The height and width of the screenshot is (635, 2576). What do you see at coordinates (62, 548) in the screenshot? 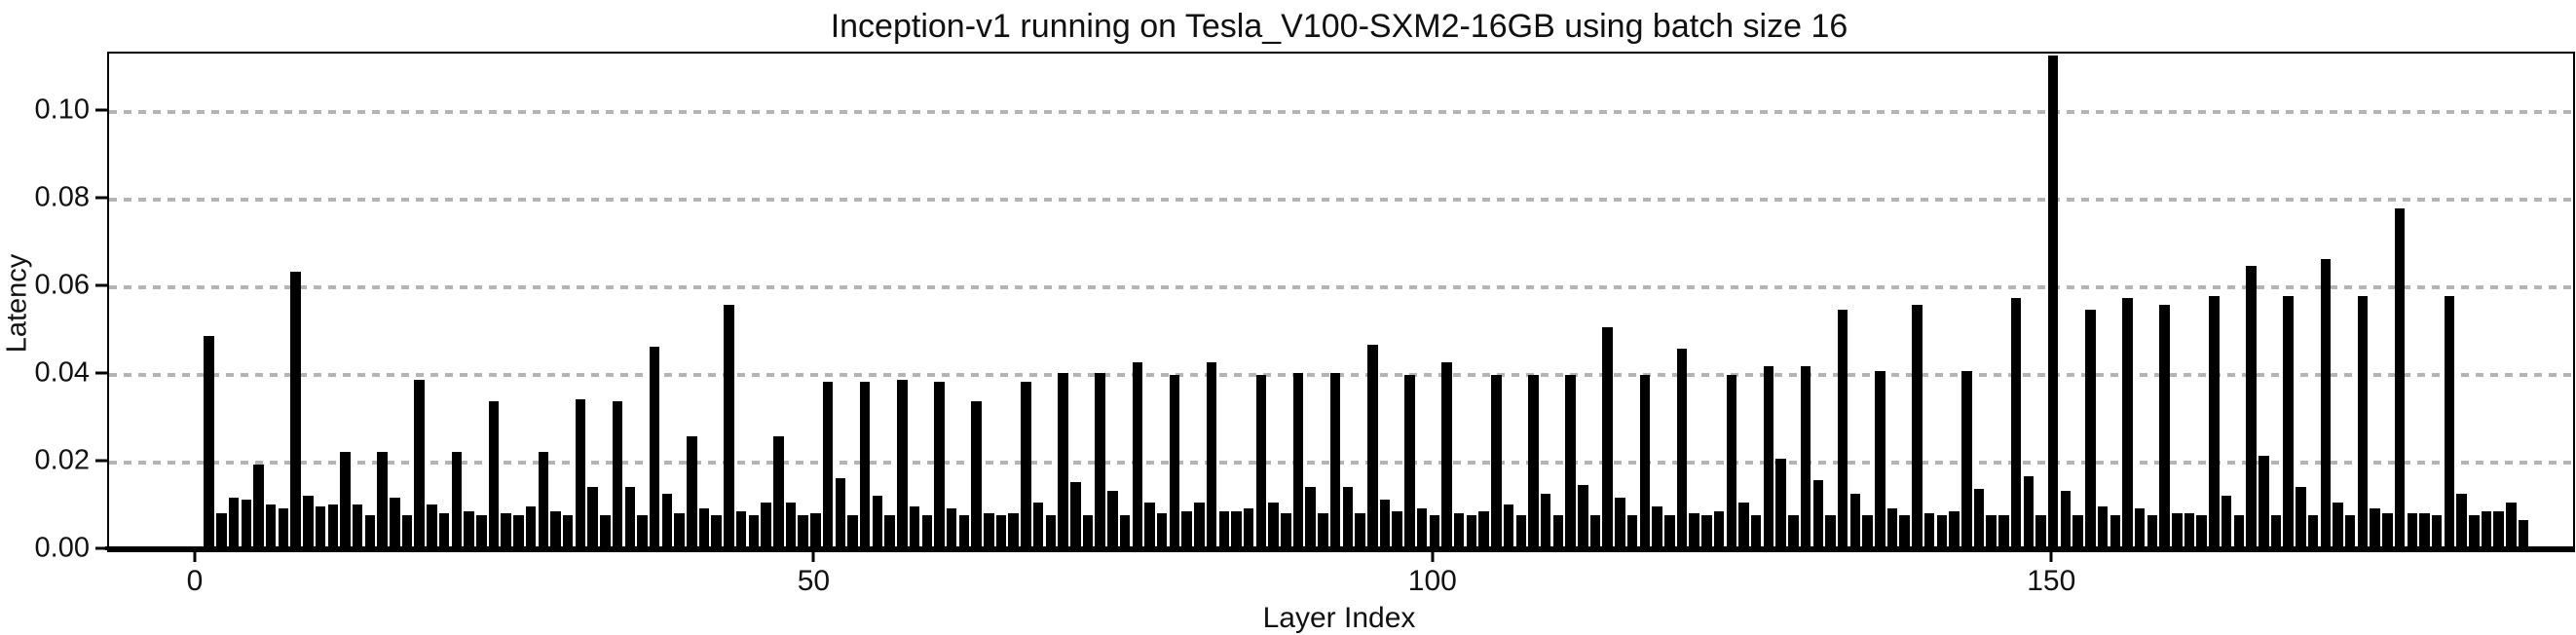
I see `y-tick-label-0.00: 0.00` at bounding box center [62, 548].